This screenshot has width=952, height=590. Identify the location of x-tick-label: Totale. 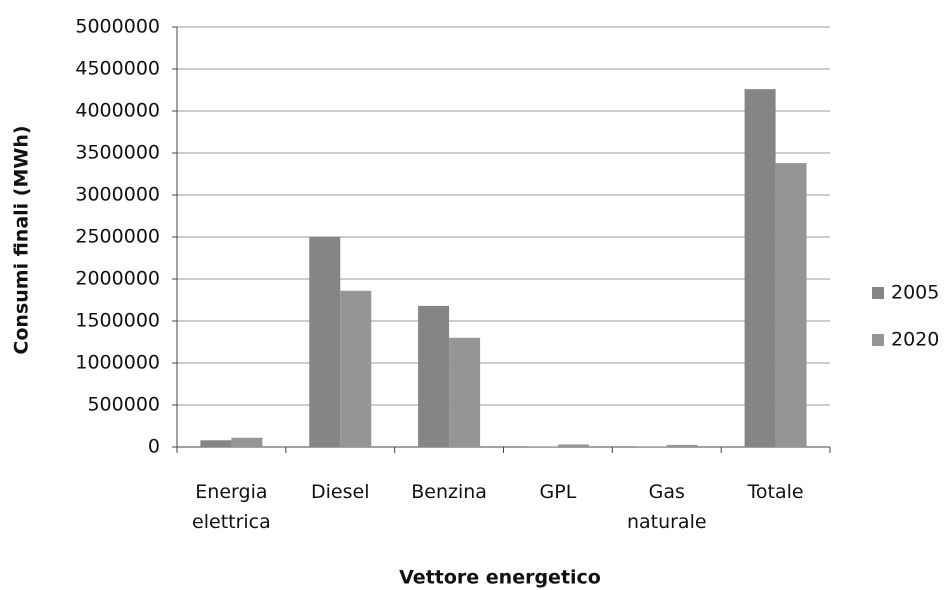
(775, 492).